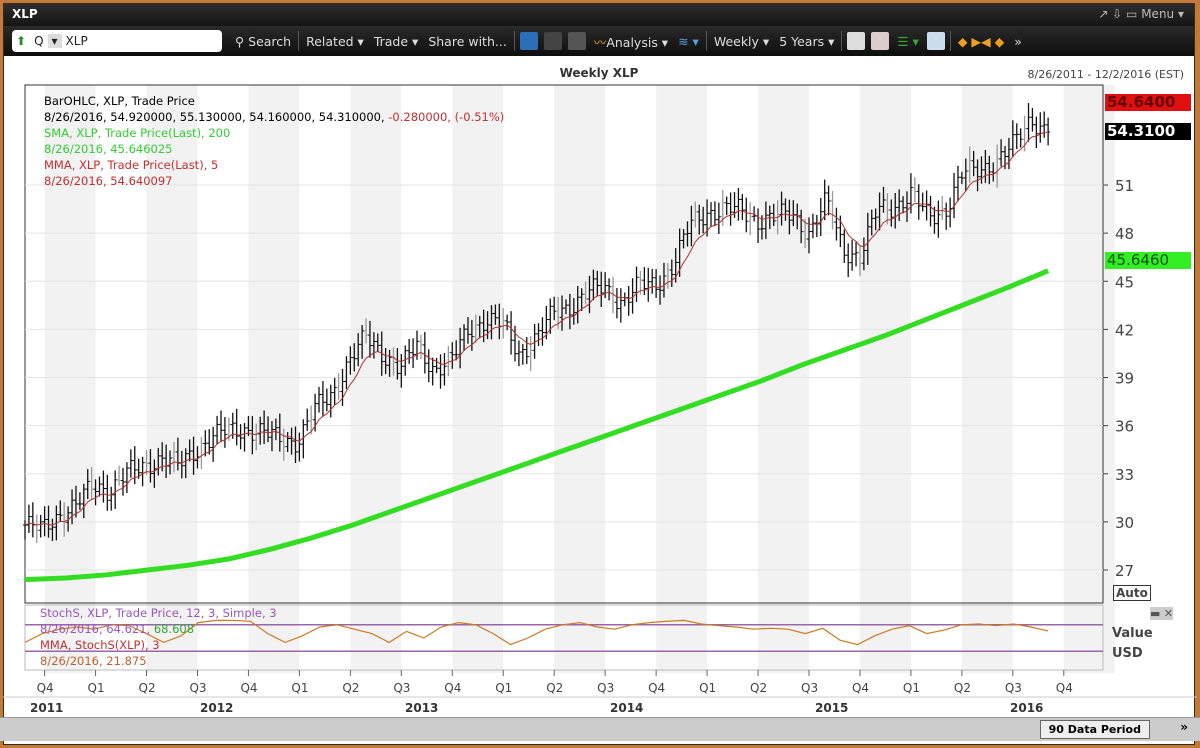 This screenshot has height=748, width=1200. I want to click on analysis-icon: 〰, so click(600, 42).